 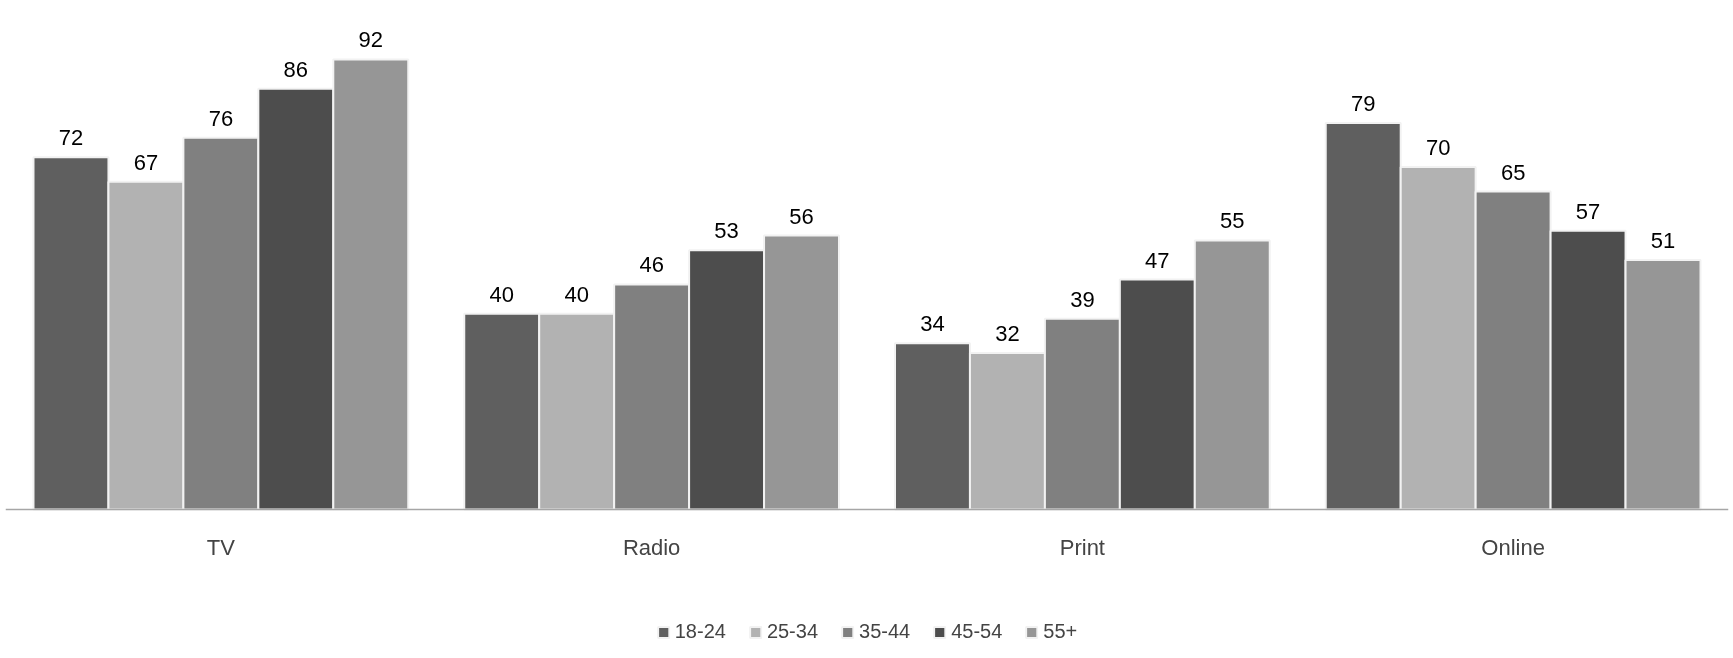 I want to click on data-label: 79, so click(x=1363, y=104).